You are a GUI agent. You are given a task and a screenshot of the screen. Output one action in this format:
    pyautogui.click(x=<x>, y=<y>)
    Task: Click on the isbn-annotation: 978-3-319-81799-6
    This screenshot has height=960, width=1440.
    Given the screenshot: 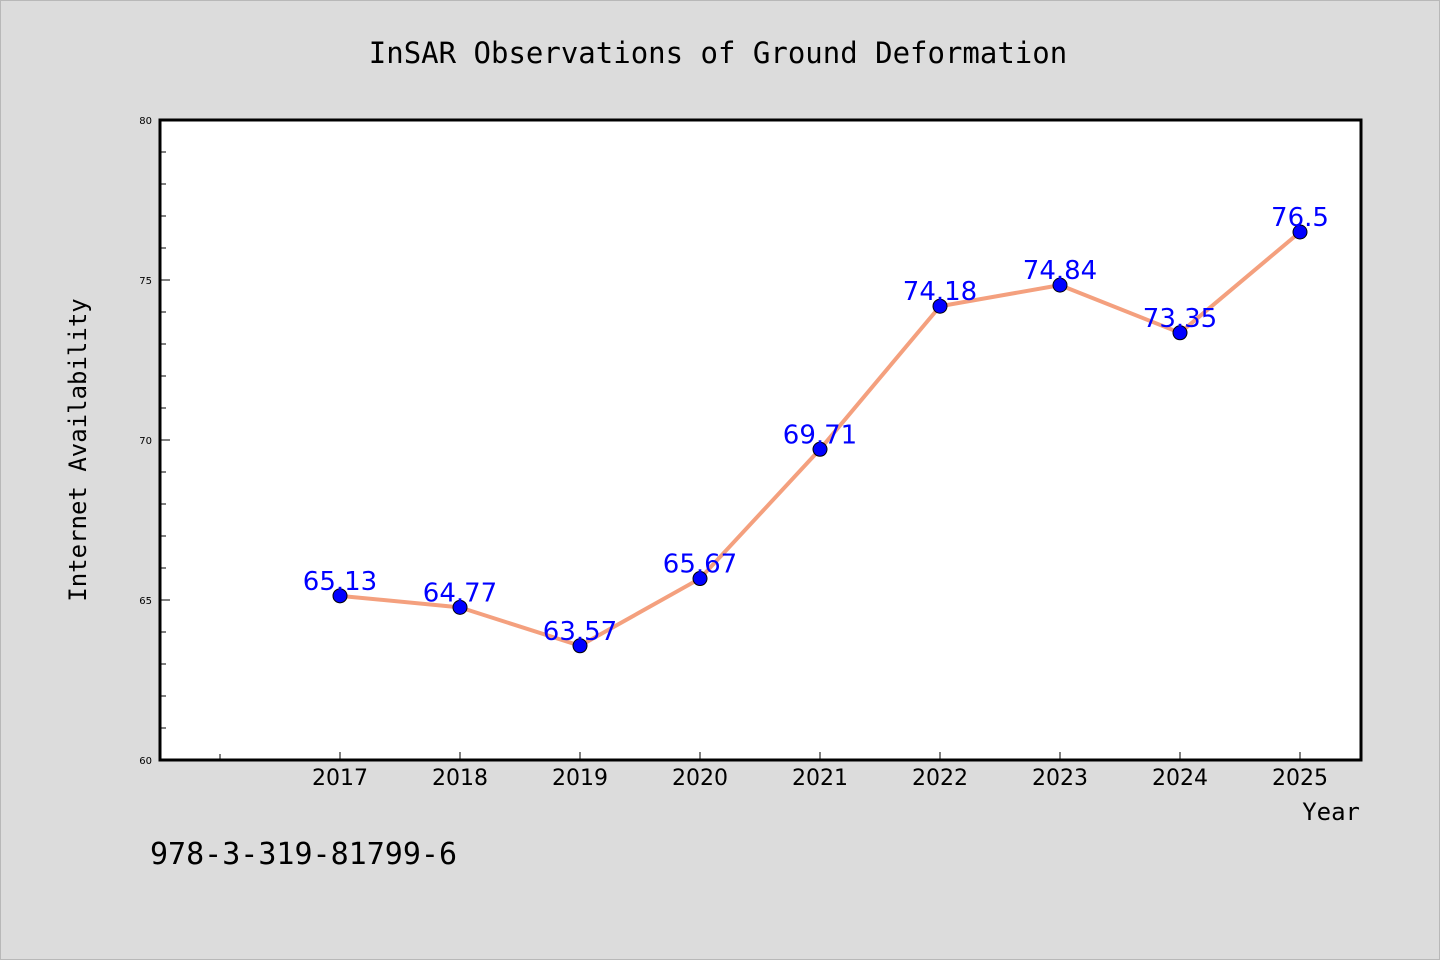 What is the action you would take?
    pyautogui.click(x=303, y=854)
    